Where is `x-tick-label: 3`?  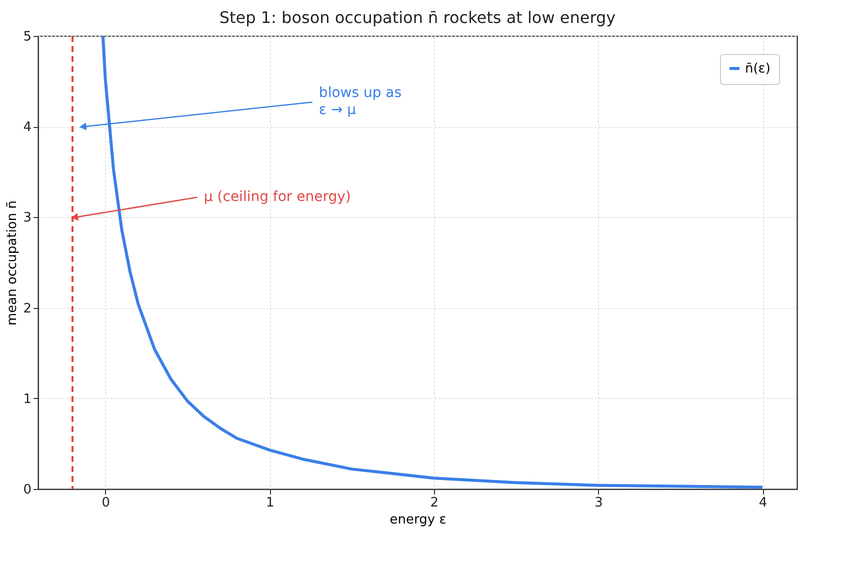
x-tick-label: 3 is located at coordinates (598, 503).